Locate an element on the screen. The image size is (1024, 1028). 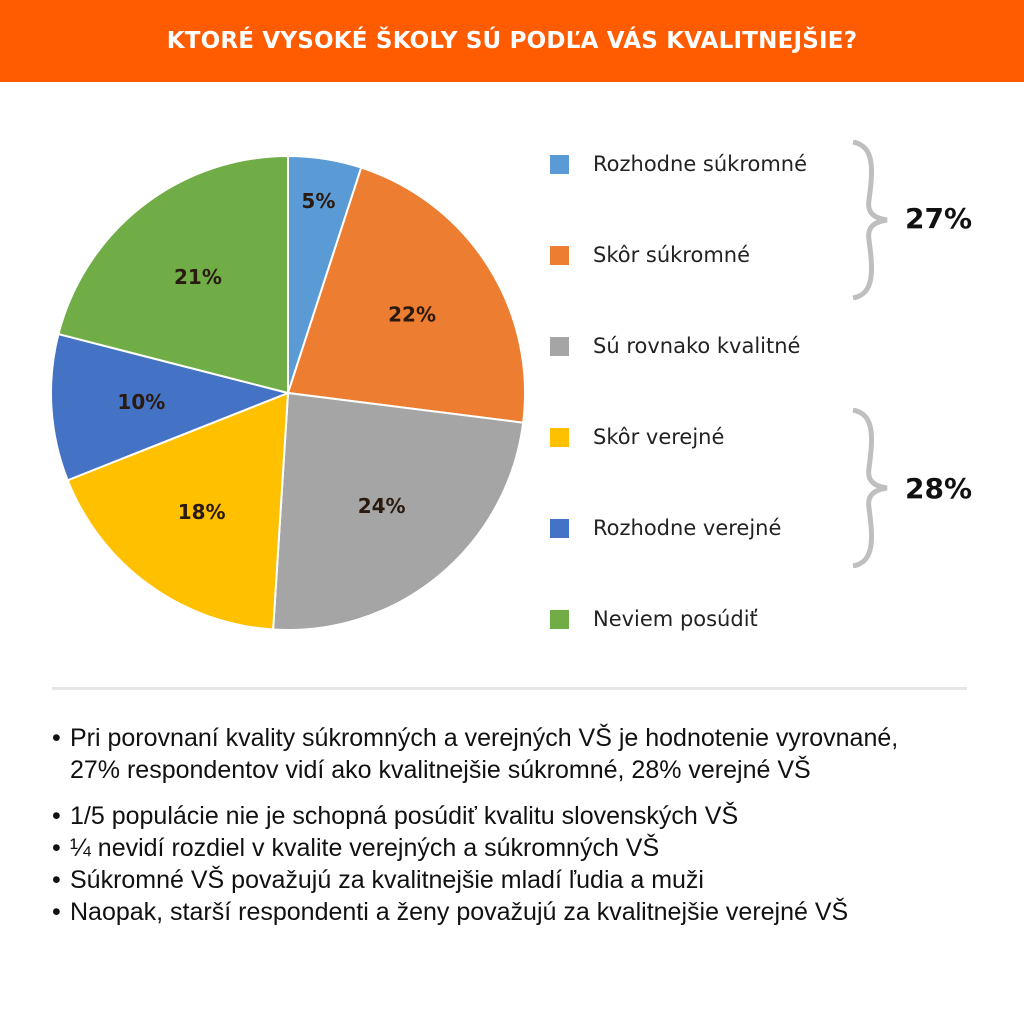
legend-item: Skôr verejné is located at coordinates (637, 437).